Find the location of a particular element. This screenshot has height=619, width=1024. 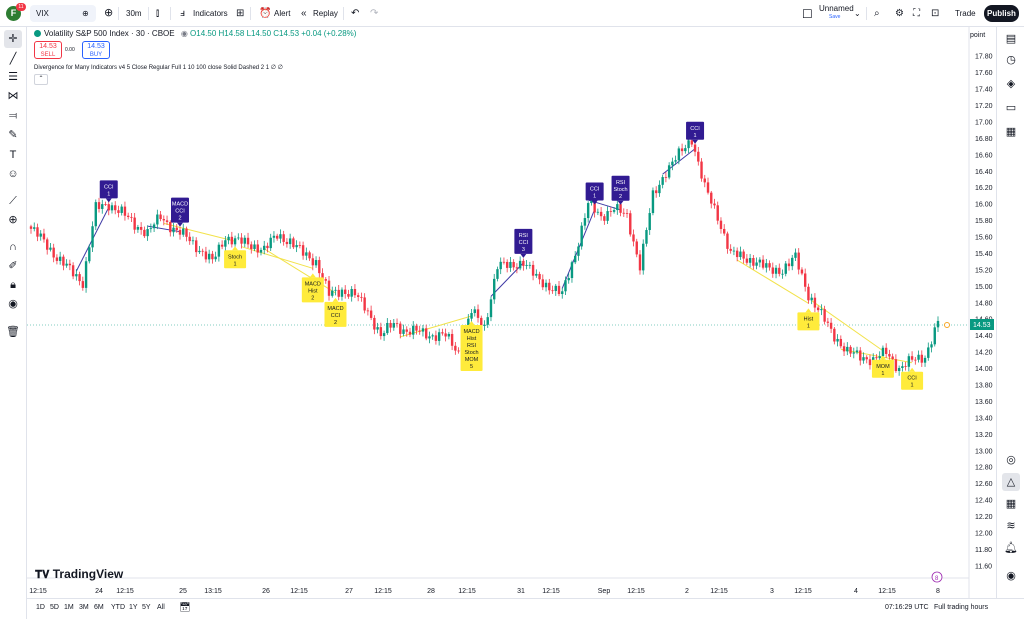

fullscreen-icon: ⛶ is located at coordinates (916, 13).